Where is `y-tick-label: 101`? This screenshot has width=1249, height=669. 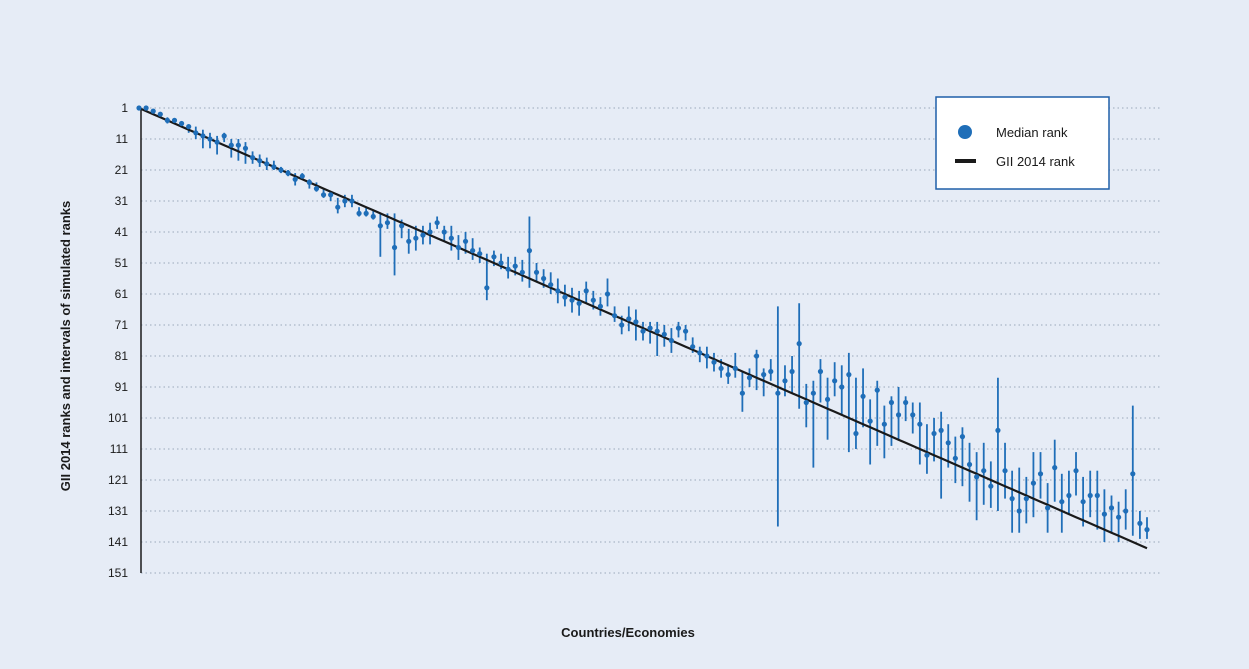 y-tick-label: 101 is located at coordinates (118, 418).